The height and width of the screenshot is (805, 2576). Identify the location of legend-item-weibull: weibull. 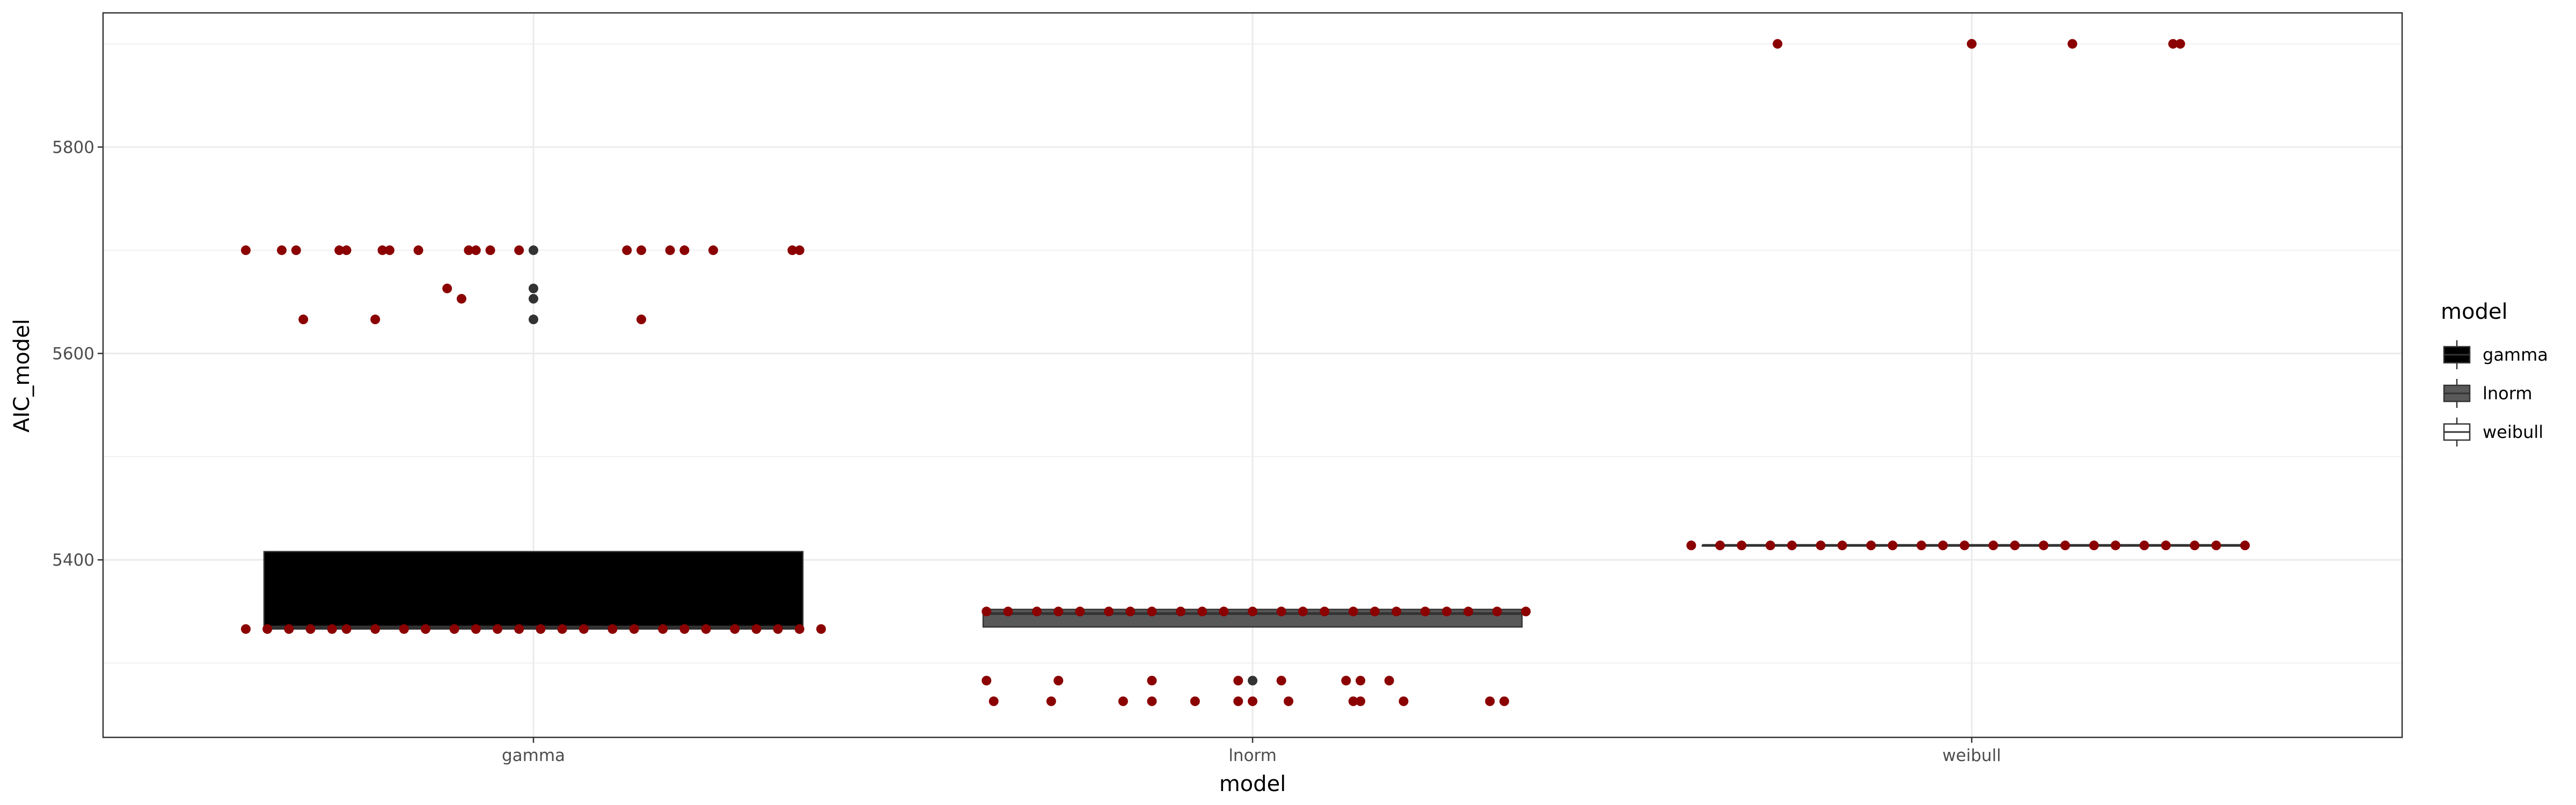
(2493, 432).